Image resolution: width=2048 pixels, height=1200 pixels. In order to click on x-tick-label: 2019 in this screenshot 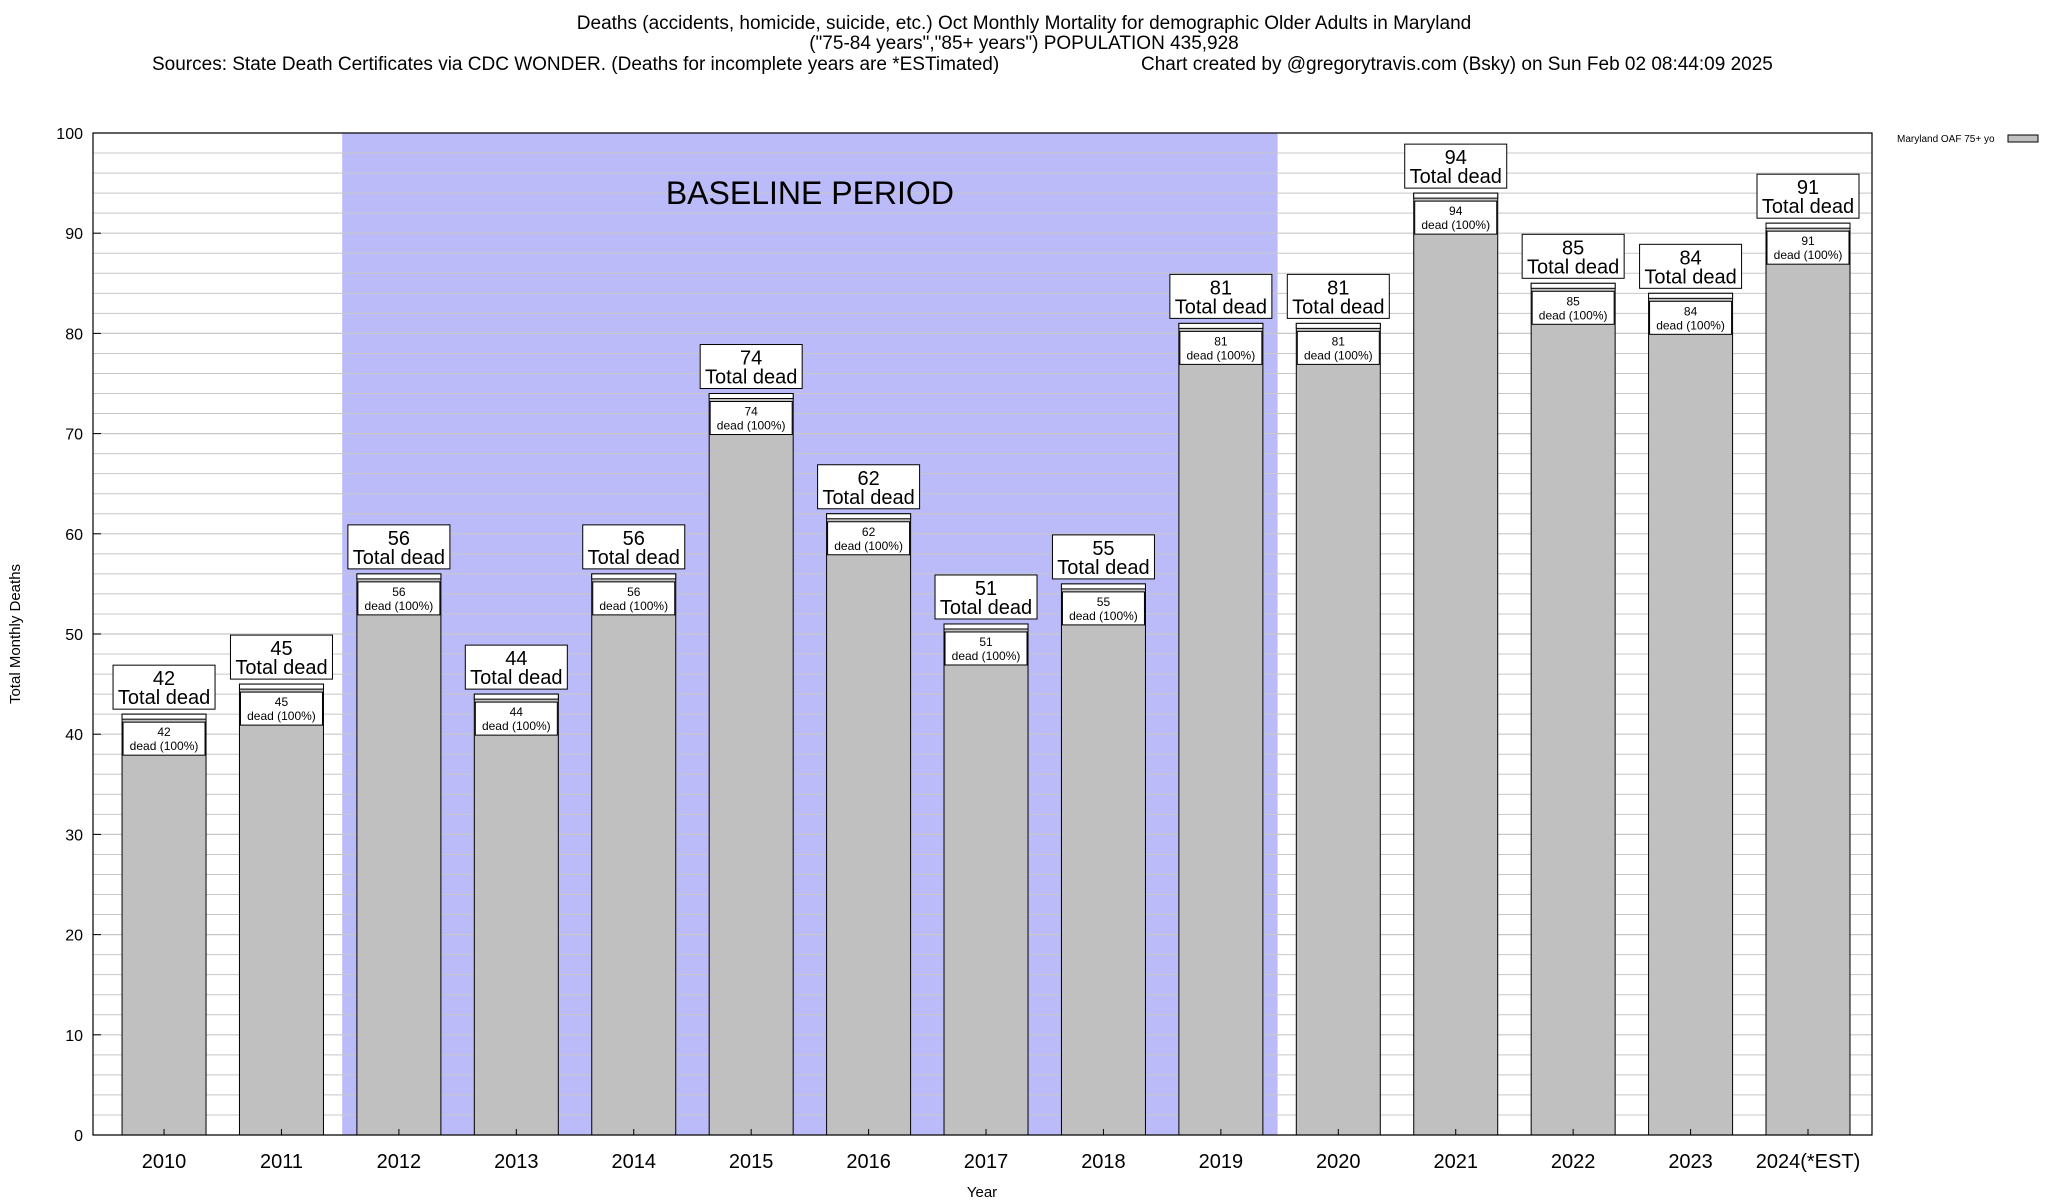, I will do `click(1221, 1162)`.